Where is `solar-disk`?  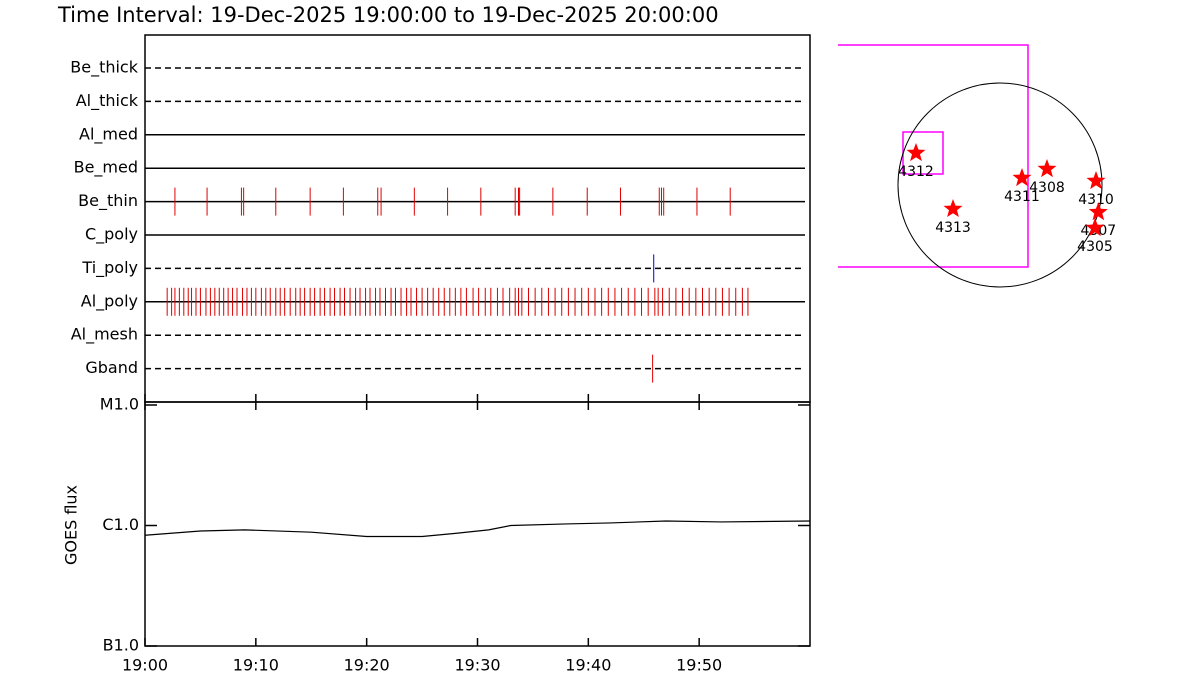
solar-disk is located at coordinates (1000, 185).